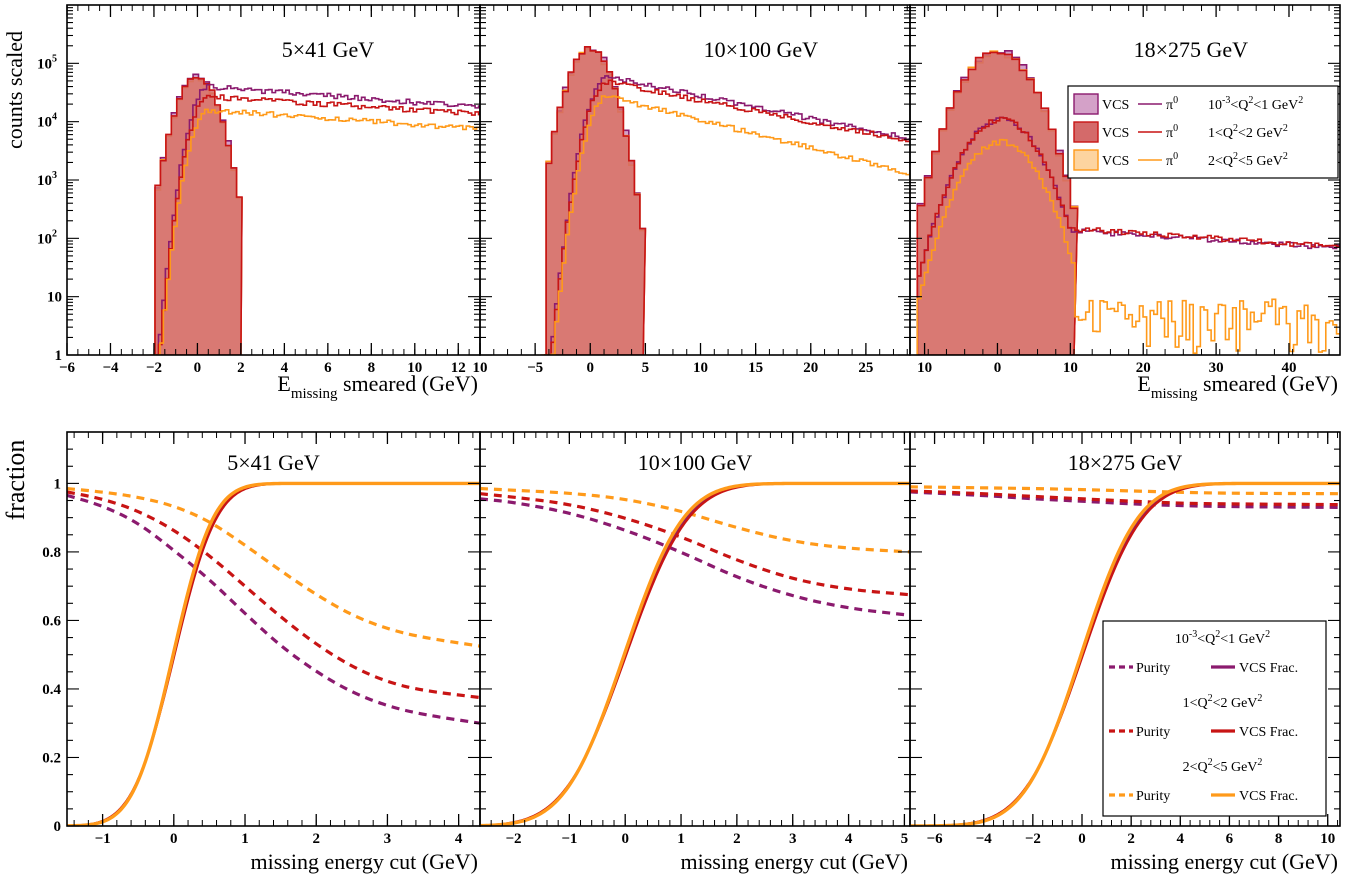 This screenshot has height=883, width=1367. I want to click on x-tick-label: 20, so click(810, 368).